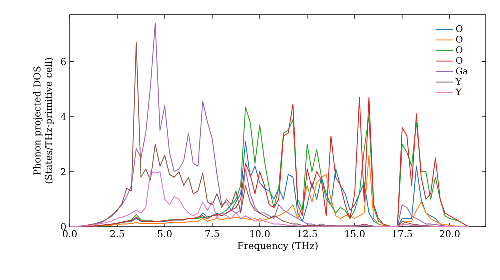 This screenshot has width=500, height=280. Describe the element at coordinates (213, 234) in the screenshot. I see `x-tick-label: 7.5` at that location.